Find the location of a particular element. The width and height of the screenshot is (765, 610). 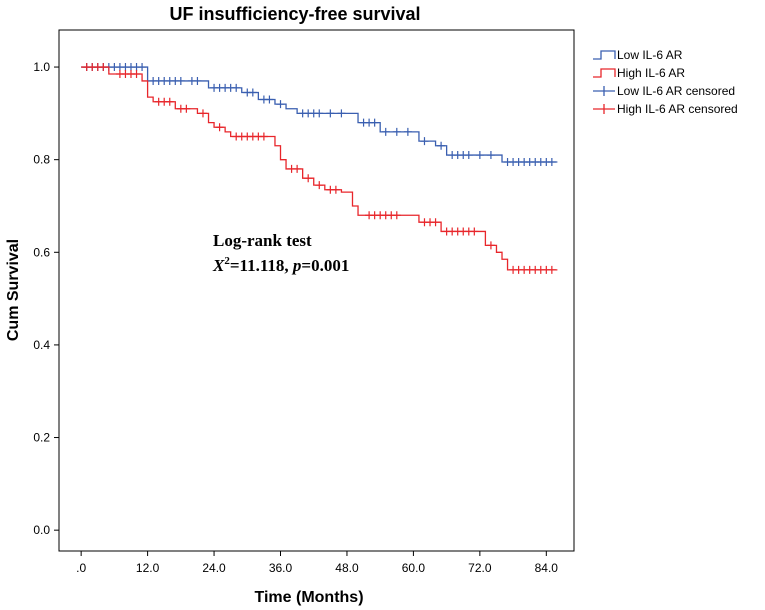

x-tick-label: 60.0 is located at coordinates (414, 568).